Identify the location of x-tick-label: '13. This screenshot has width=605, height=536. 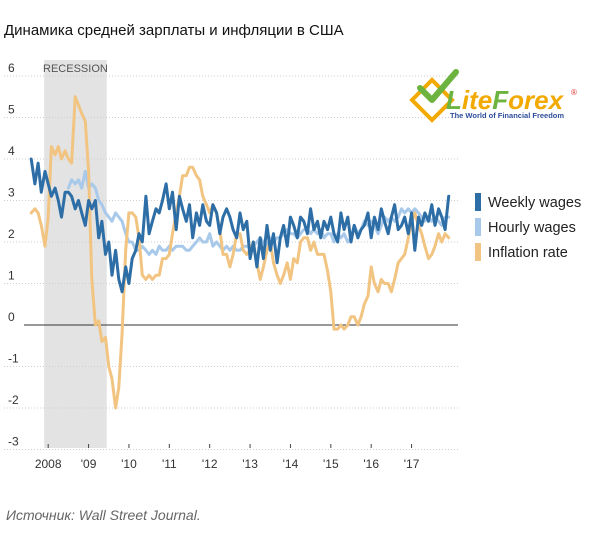
(250, 464).